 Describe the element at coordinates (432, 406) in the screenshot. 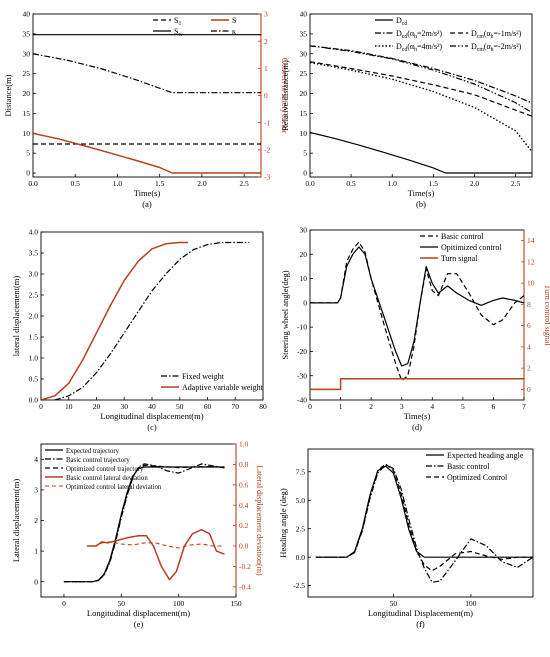

I see `x-tick-label: 4` at that location.